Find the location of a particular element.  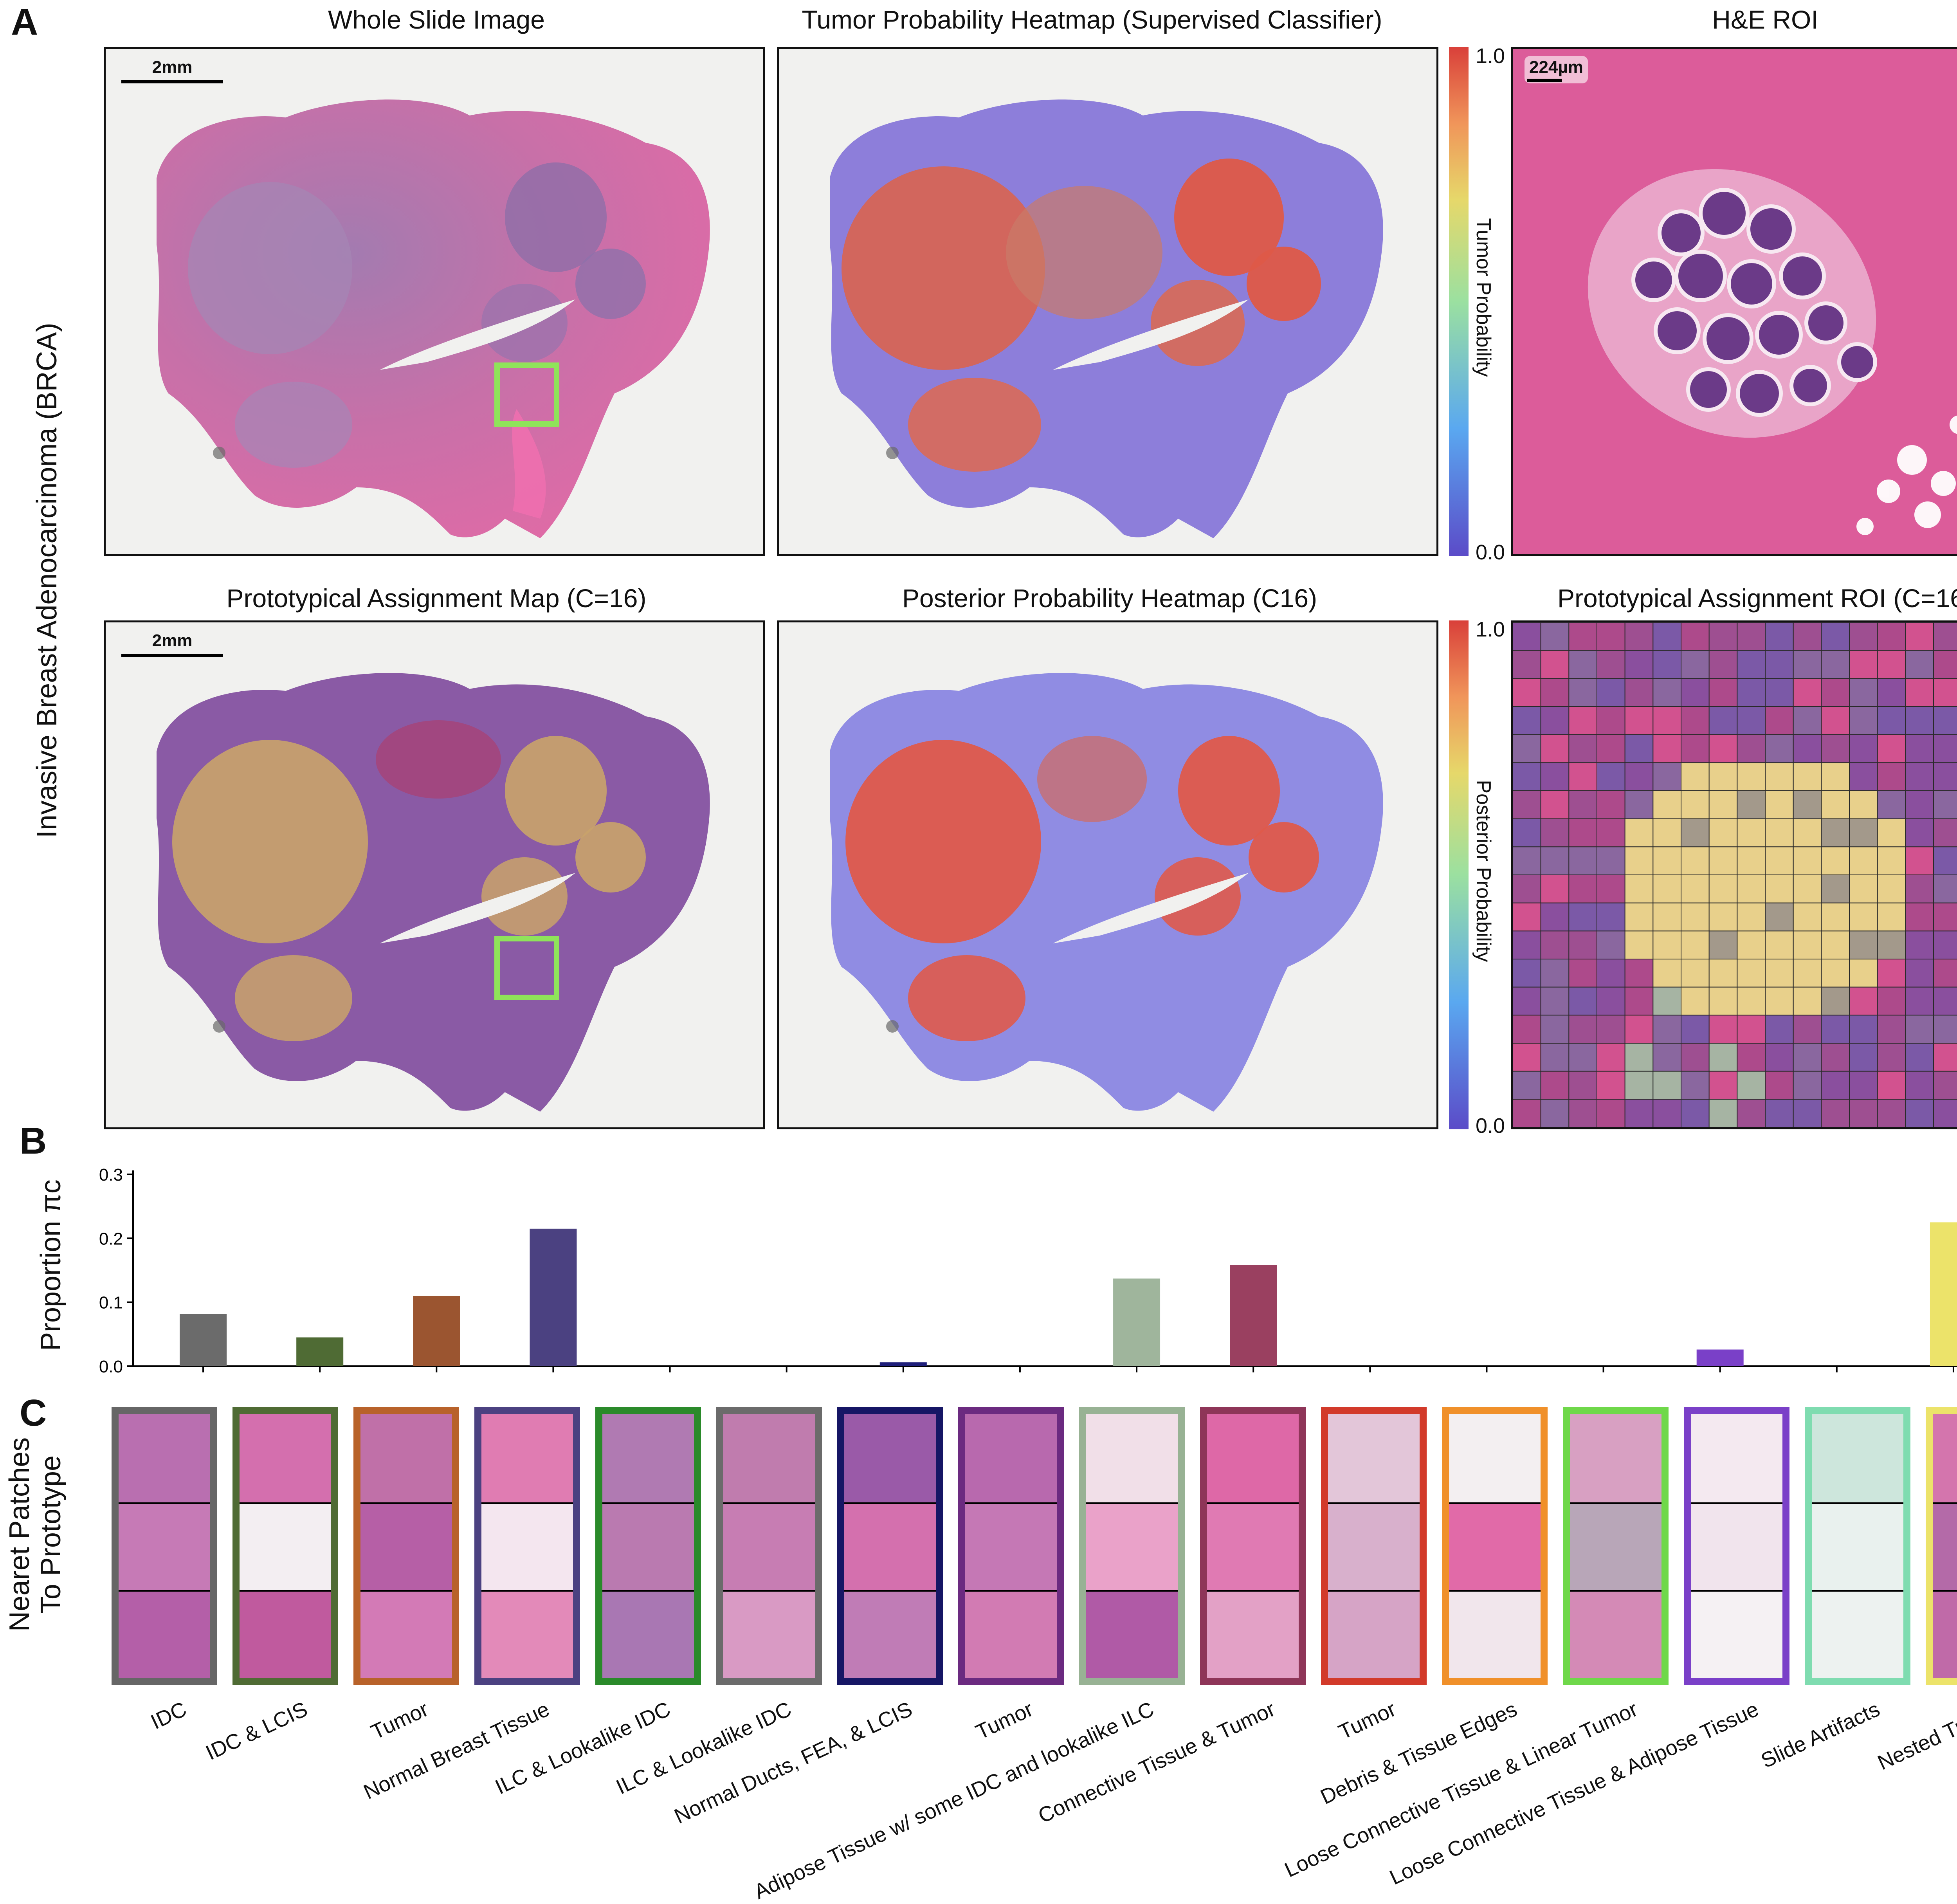

patch-column-c14 is located at coordinates (1737, 1546).